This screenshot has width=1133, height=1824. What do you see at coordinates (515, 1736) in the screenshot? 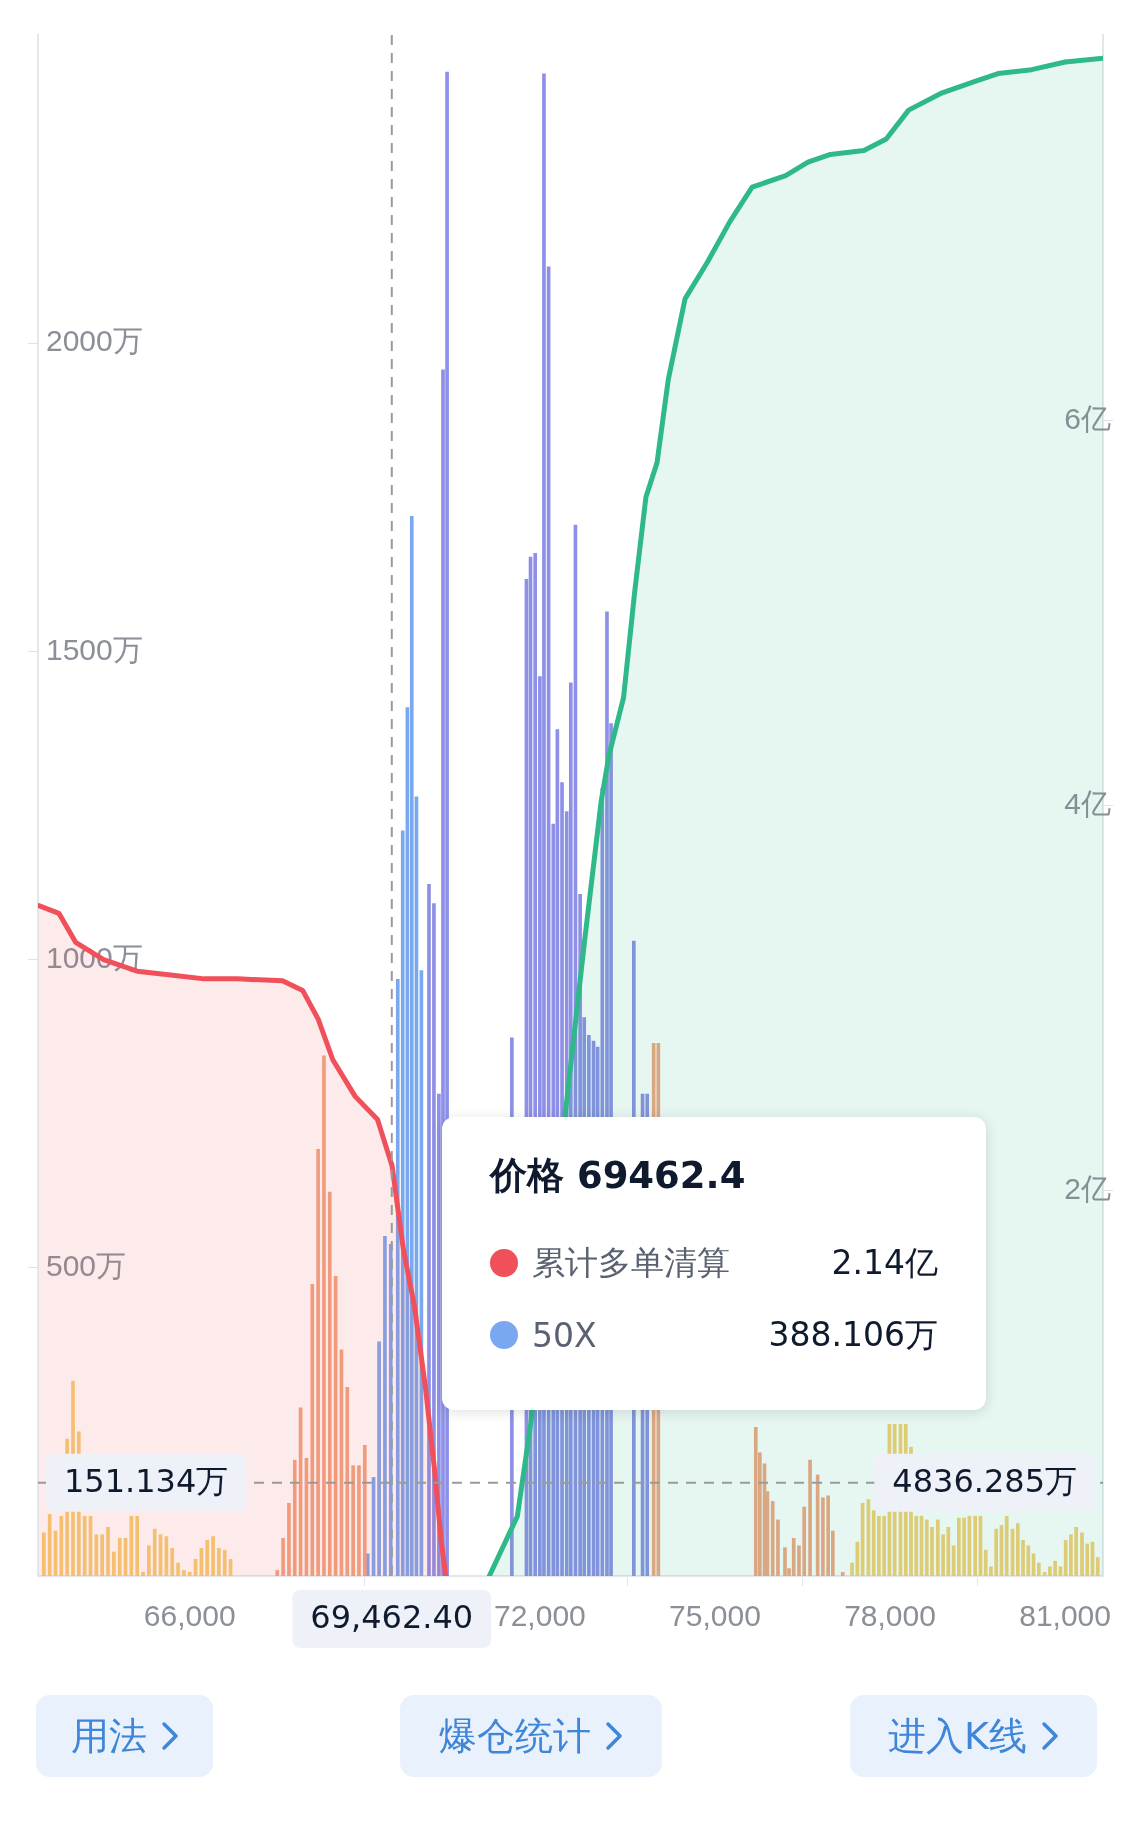
I see `text: 爆仓统计` at bounding box center [515, 1736].